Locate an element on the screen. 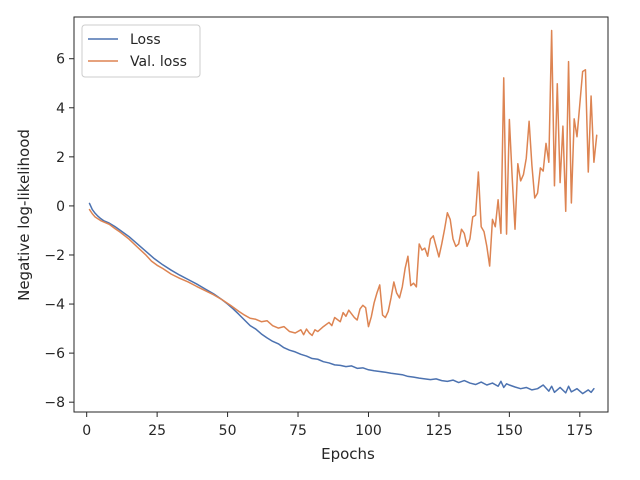  legend-label-loss: Loss is located at coordinates (145, 40).